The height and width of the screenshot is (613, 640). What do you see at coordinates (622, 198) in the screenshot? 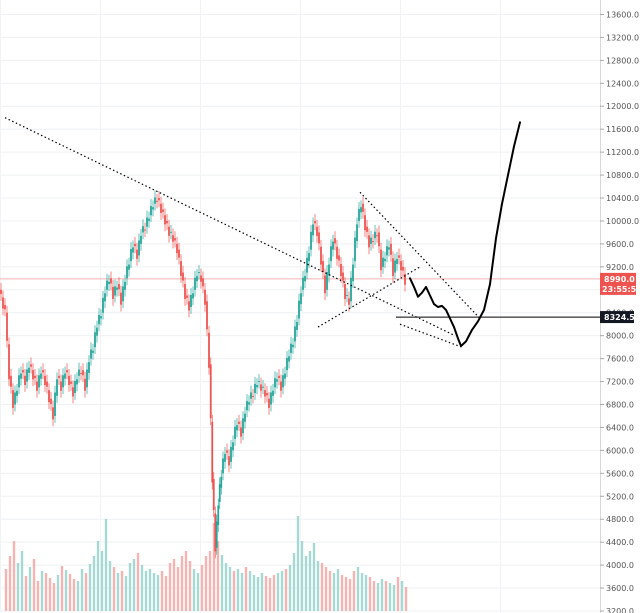
I see `y-tick-label: 10400.0` at bounding box center [622, 198].